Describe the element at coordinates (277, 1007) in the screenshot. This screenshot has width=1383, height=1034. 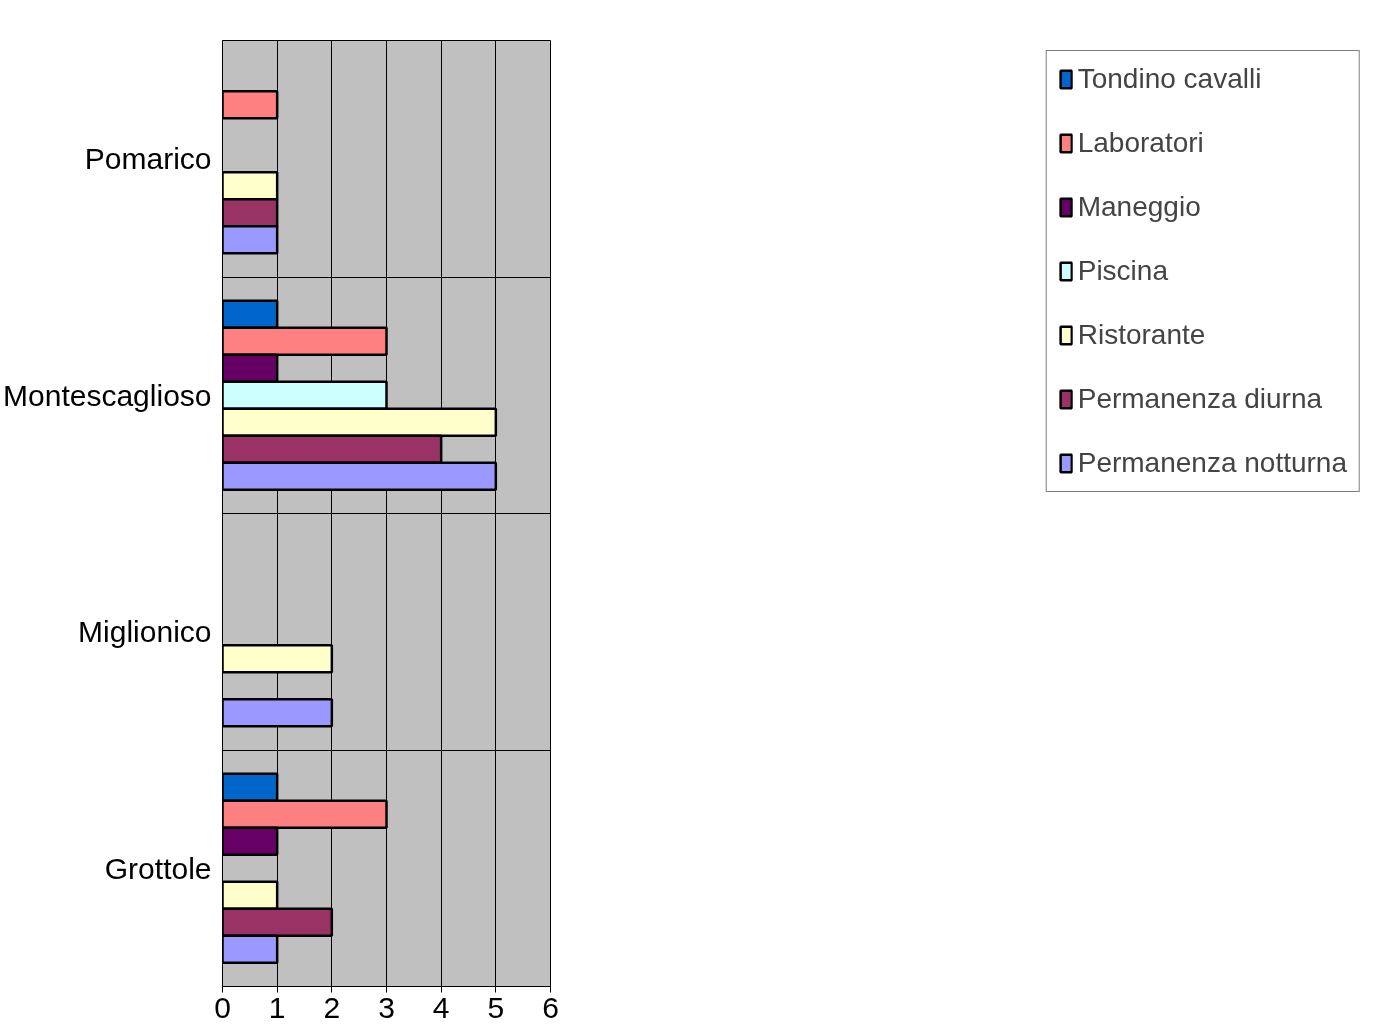
I see `x-tick-label: 1` at that location.